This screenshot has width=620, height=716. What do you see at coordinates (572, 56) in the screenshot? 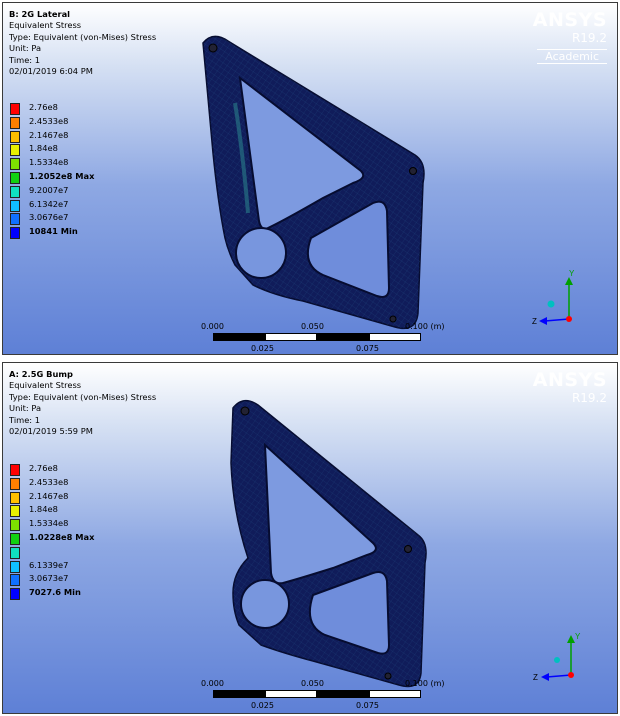
I see `brand-edition: Academic` at bounding box center [572, 56].